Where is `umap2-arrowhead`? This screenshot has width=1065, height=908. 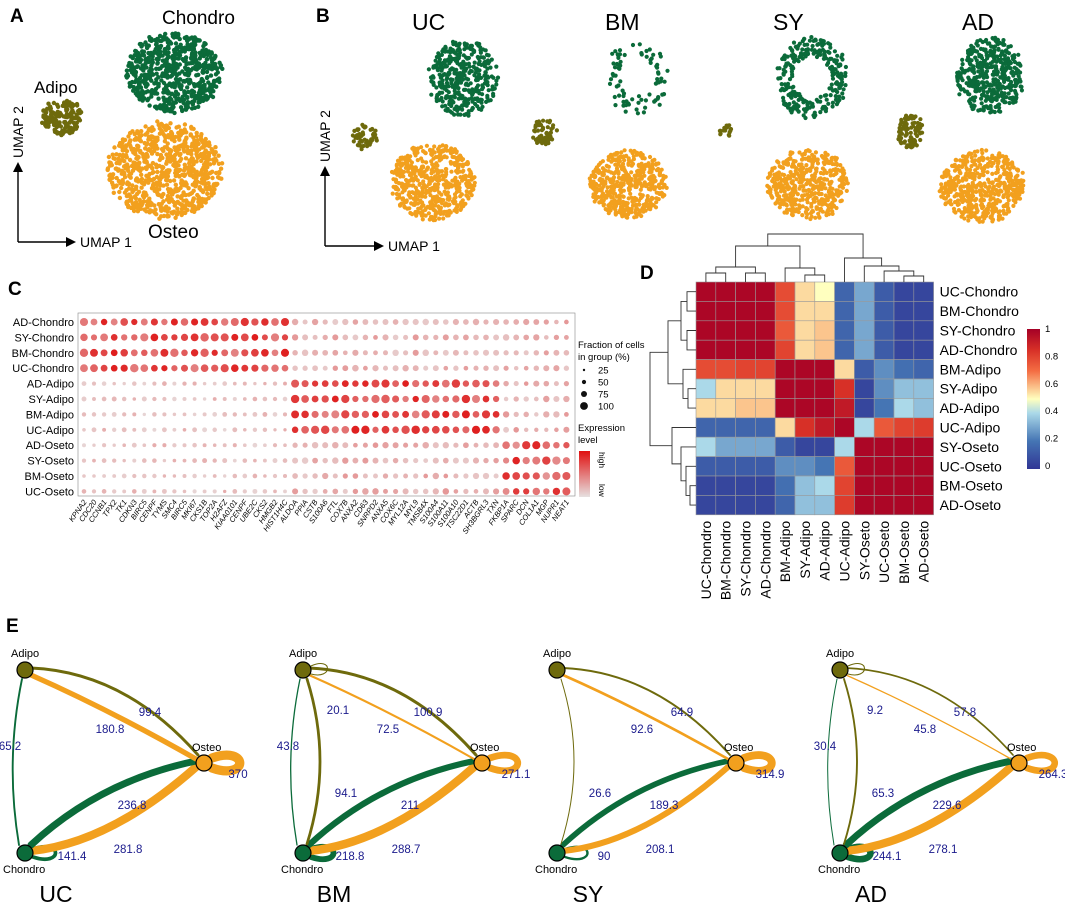
umap2-arrowhead is located at coordinates (18, 167).